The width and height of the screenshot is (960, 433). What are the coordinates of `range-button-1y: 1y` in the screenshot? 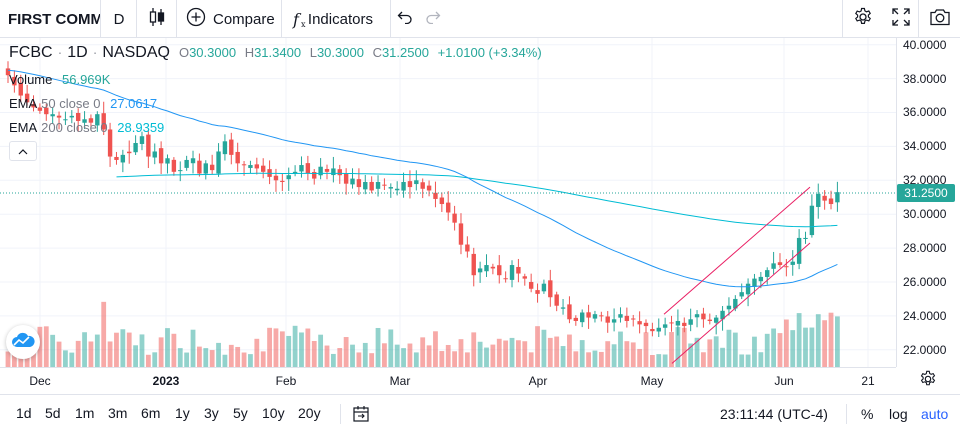 It's located at (182, 413).